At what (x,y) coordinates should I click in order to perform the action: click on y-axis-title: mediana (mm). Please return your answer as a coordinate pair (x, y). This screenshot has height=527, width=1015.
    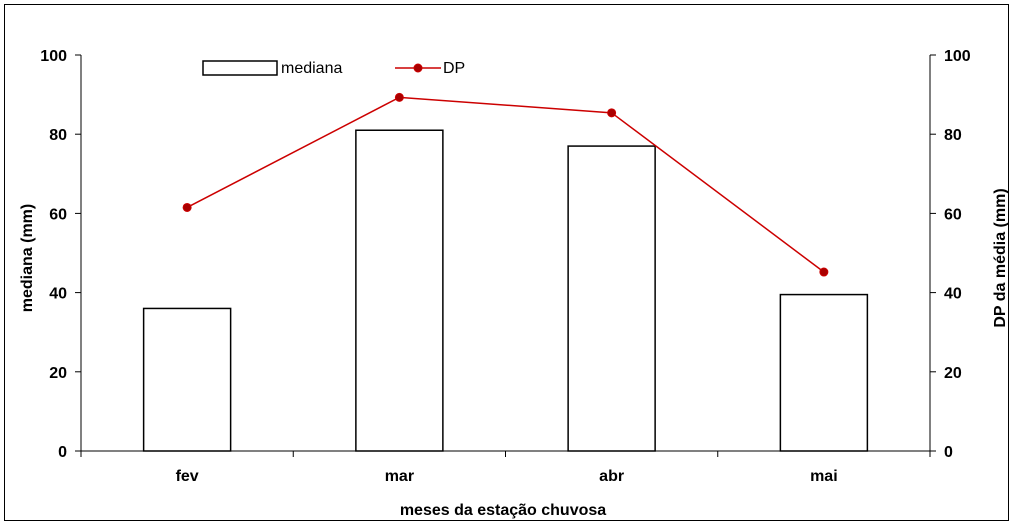
    Looking at the image, I should click on (27, 258).